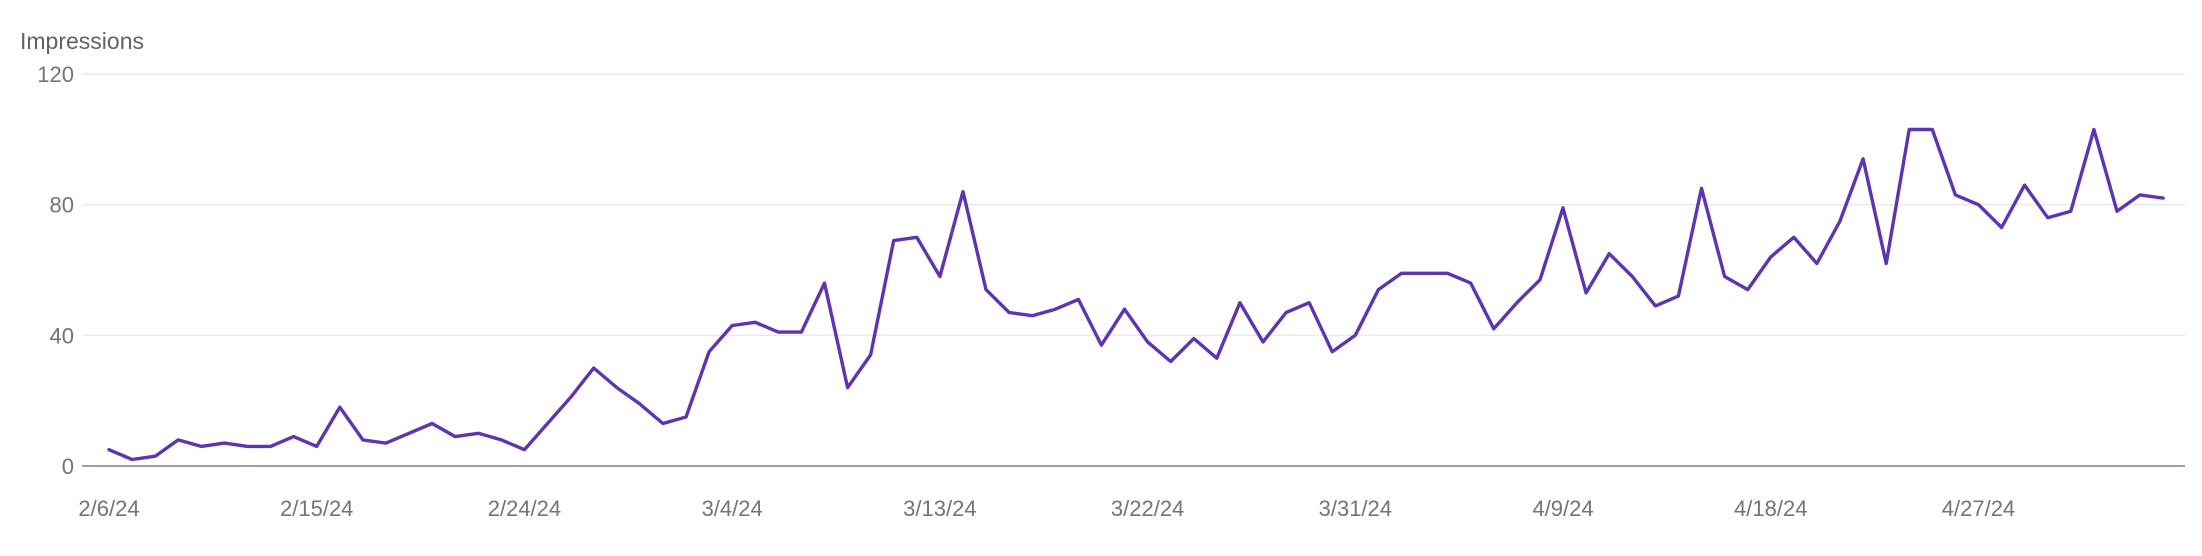  What do you see at coordinates (82, 41) in the screenshot?
I see `y-axis-label: Impressions` at bounding box center [82, 41].